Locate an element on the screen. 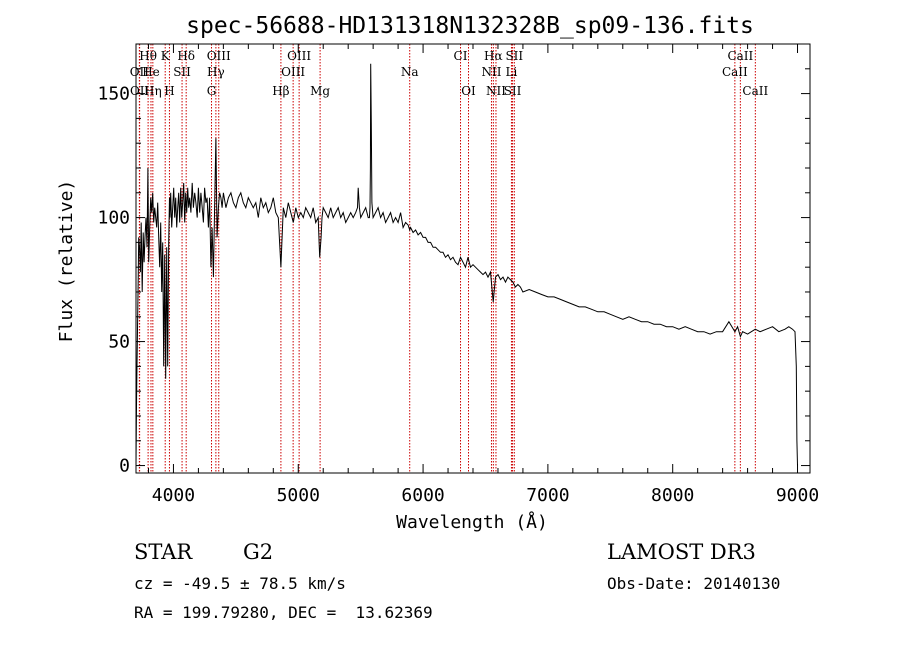 The width and height of the screenshot is (900, 649). x-tick-label: 7000 is located at coordinates (547, 495).